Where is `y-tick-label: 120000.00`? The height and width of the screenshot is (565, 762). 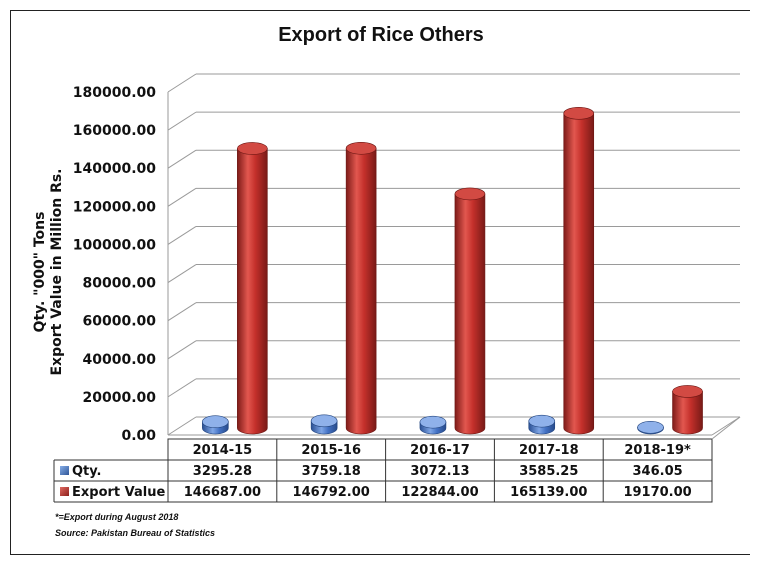 y-tick-label: 120000.00 is located at coordinates (115, 207).